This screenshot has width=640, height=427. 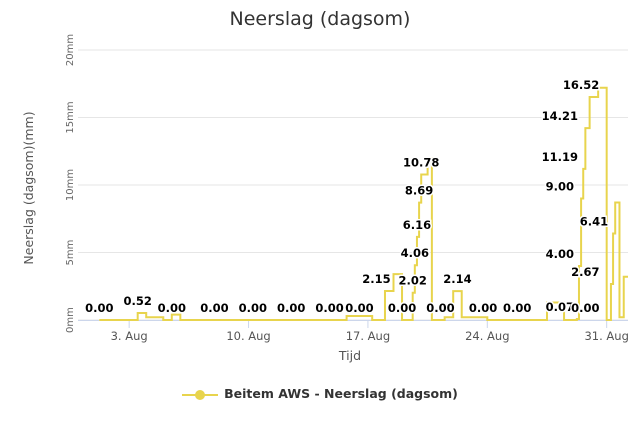 I want to click on data-label: 2.14, so click(x=457, y=279).